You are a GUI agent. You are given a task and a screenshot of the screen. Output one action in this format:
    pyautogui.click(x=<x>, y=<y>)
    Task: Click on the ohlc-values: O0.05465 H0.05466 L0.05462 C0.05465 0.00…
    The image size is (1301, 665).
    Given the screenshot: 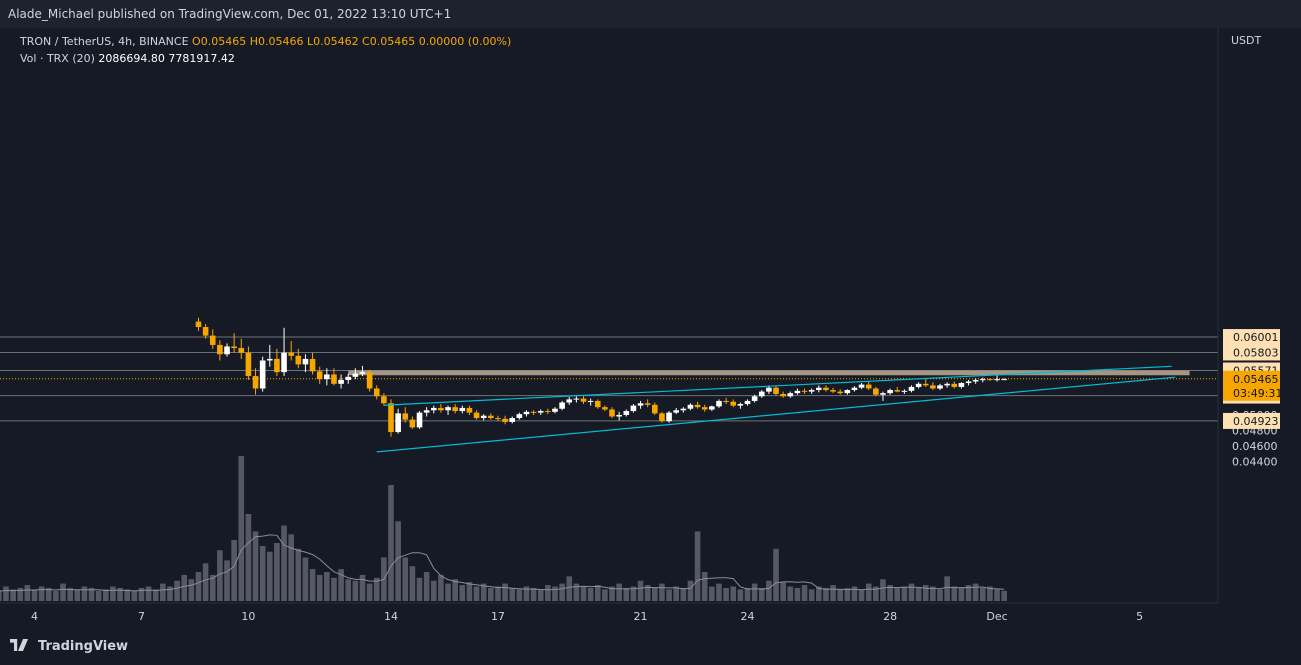 What is the action you would take?
    pyautogui.click(x=352, y=41)
    